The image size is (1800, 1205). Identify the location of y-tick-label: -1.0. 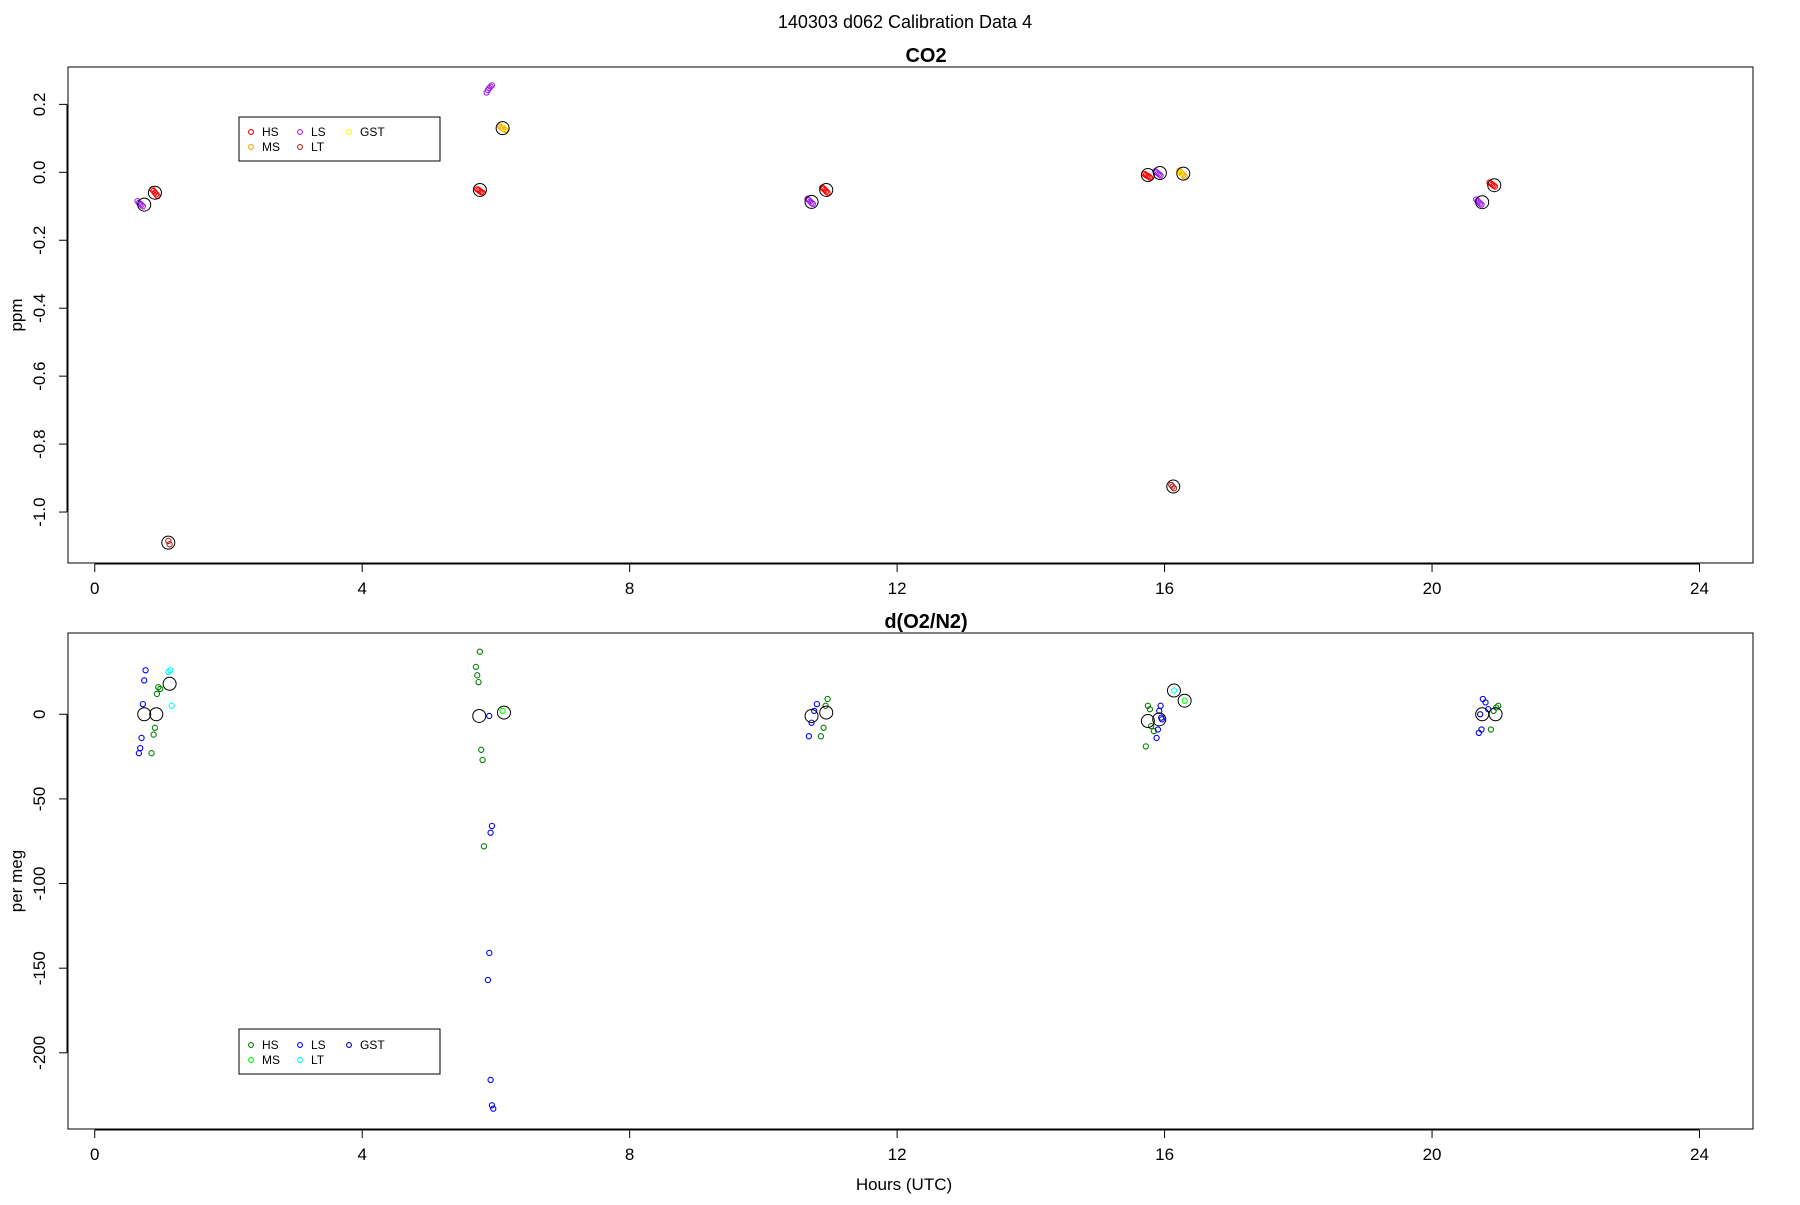
(39, 511).